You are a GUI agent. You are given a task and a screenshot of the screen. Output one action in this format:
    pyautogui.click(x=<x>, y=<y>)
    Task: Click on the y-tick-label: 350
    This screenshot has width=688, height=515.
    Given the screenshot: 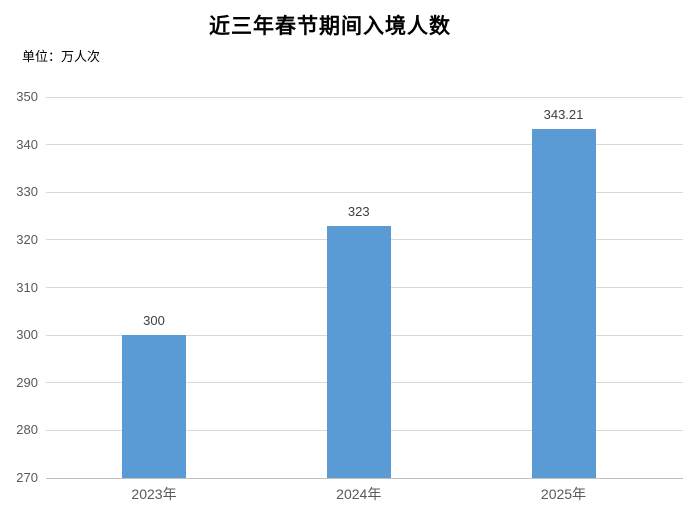 What is the action you would take?
    pyautogui.click(x=27, y=96)
    